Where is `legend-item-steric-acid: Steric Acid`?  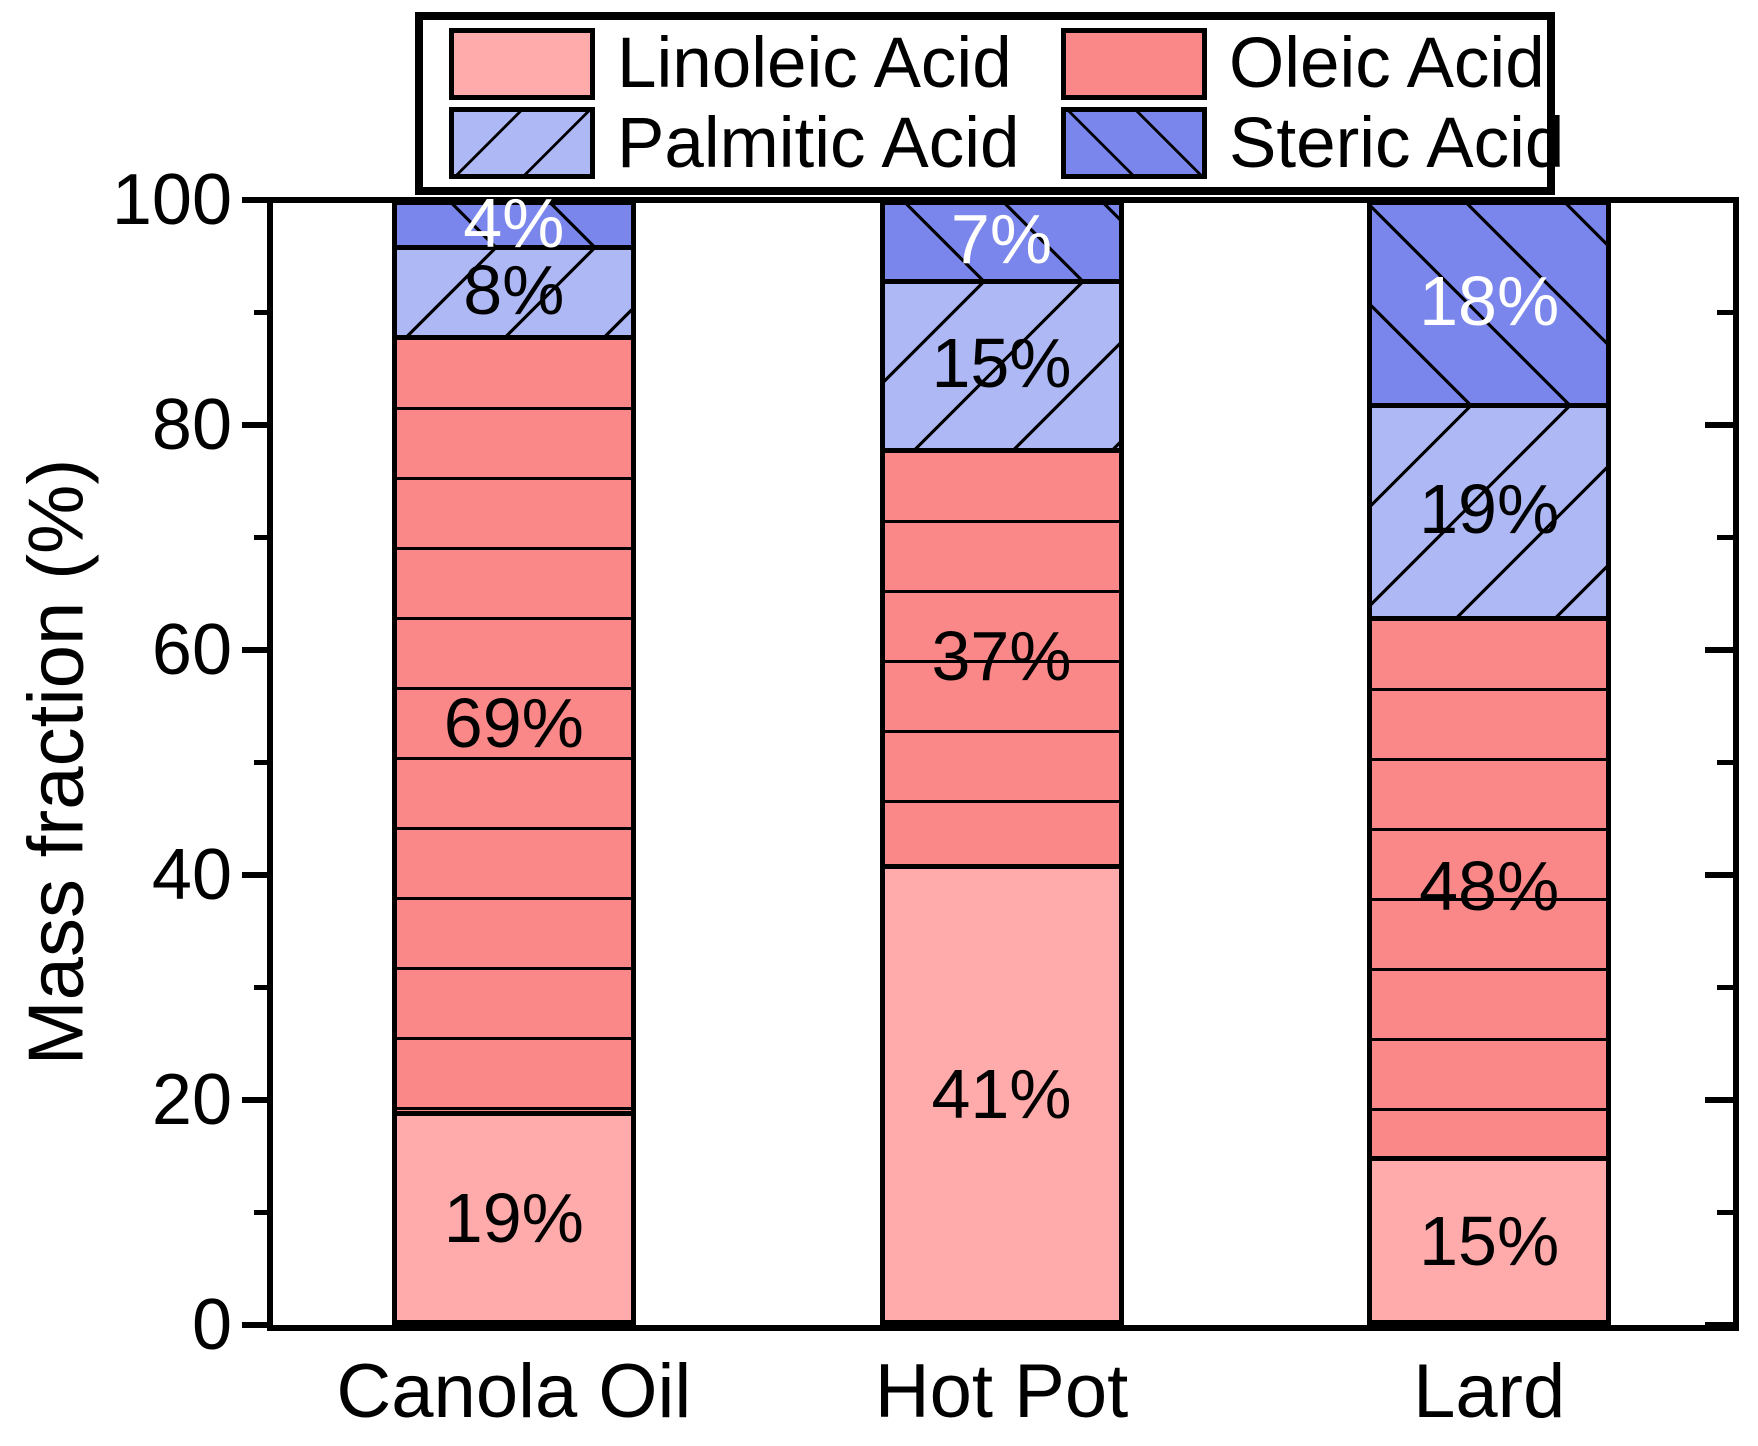
legend-item-steric-acid: Steric Acid is located at coordinates (1313, 143).